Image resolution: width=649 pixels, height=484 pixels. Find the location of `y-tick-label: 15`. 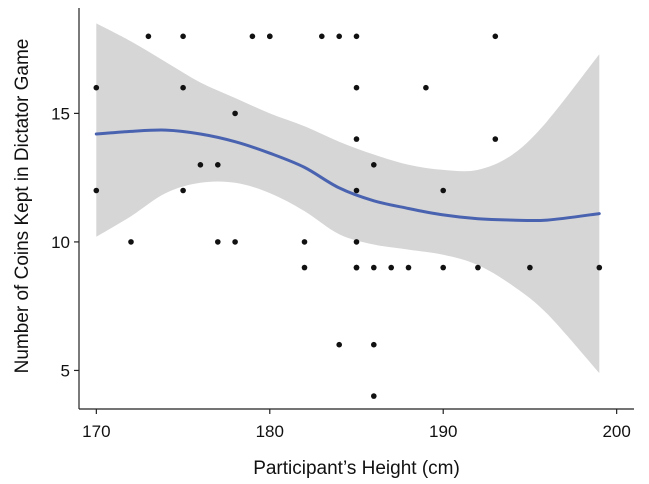

y-tick-label: 15 is located at coordinates (60, 113).